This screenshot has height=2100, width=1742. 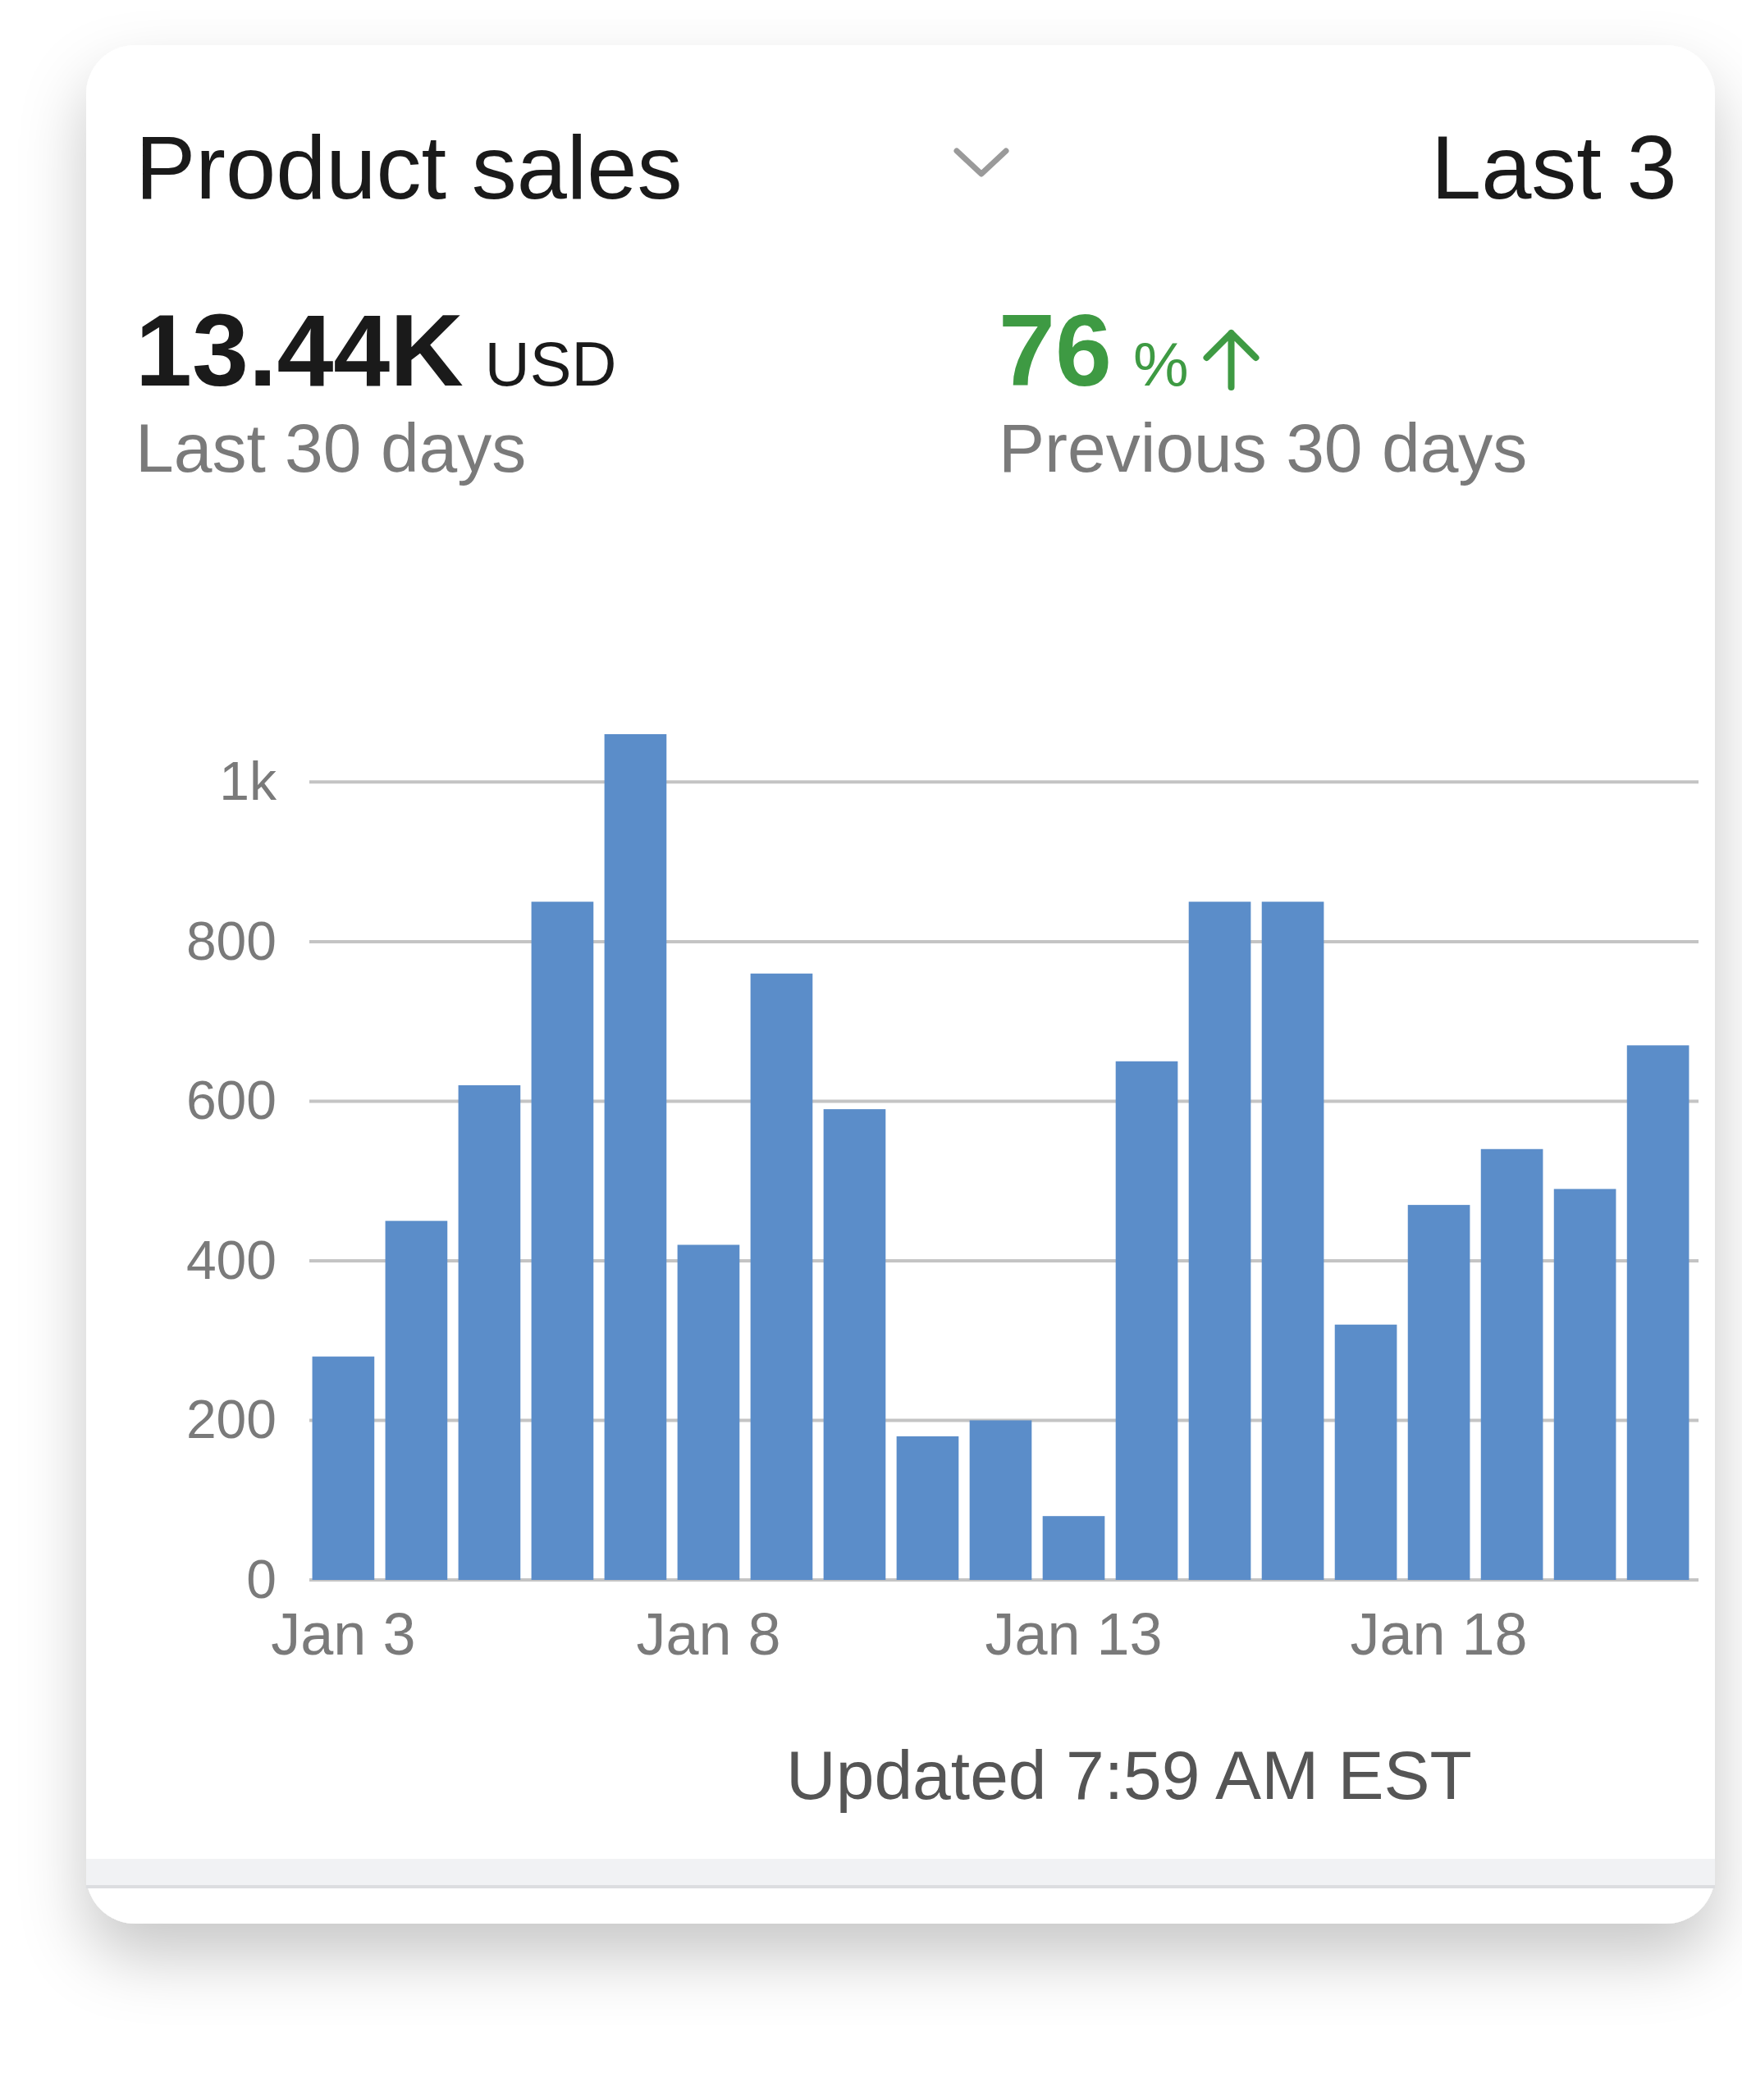 I want to click on x-tick-label: Jan 18, so click(x=1439, y=1635).